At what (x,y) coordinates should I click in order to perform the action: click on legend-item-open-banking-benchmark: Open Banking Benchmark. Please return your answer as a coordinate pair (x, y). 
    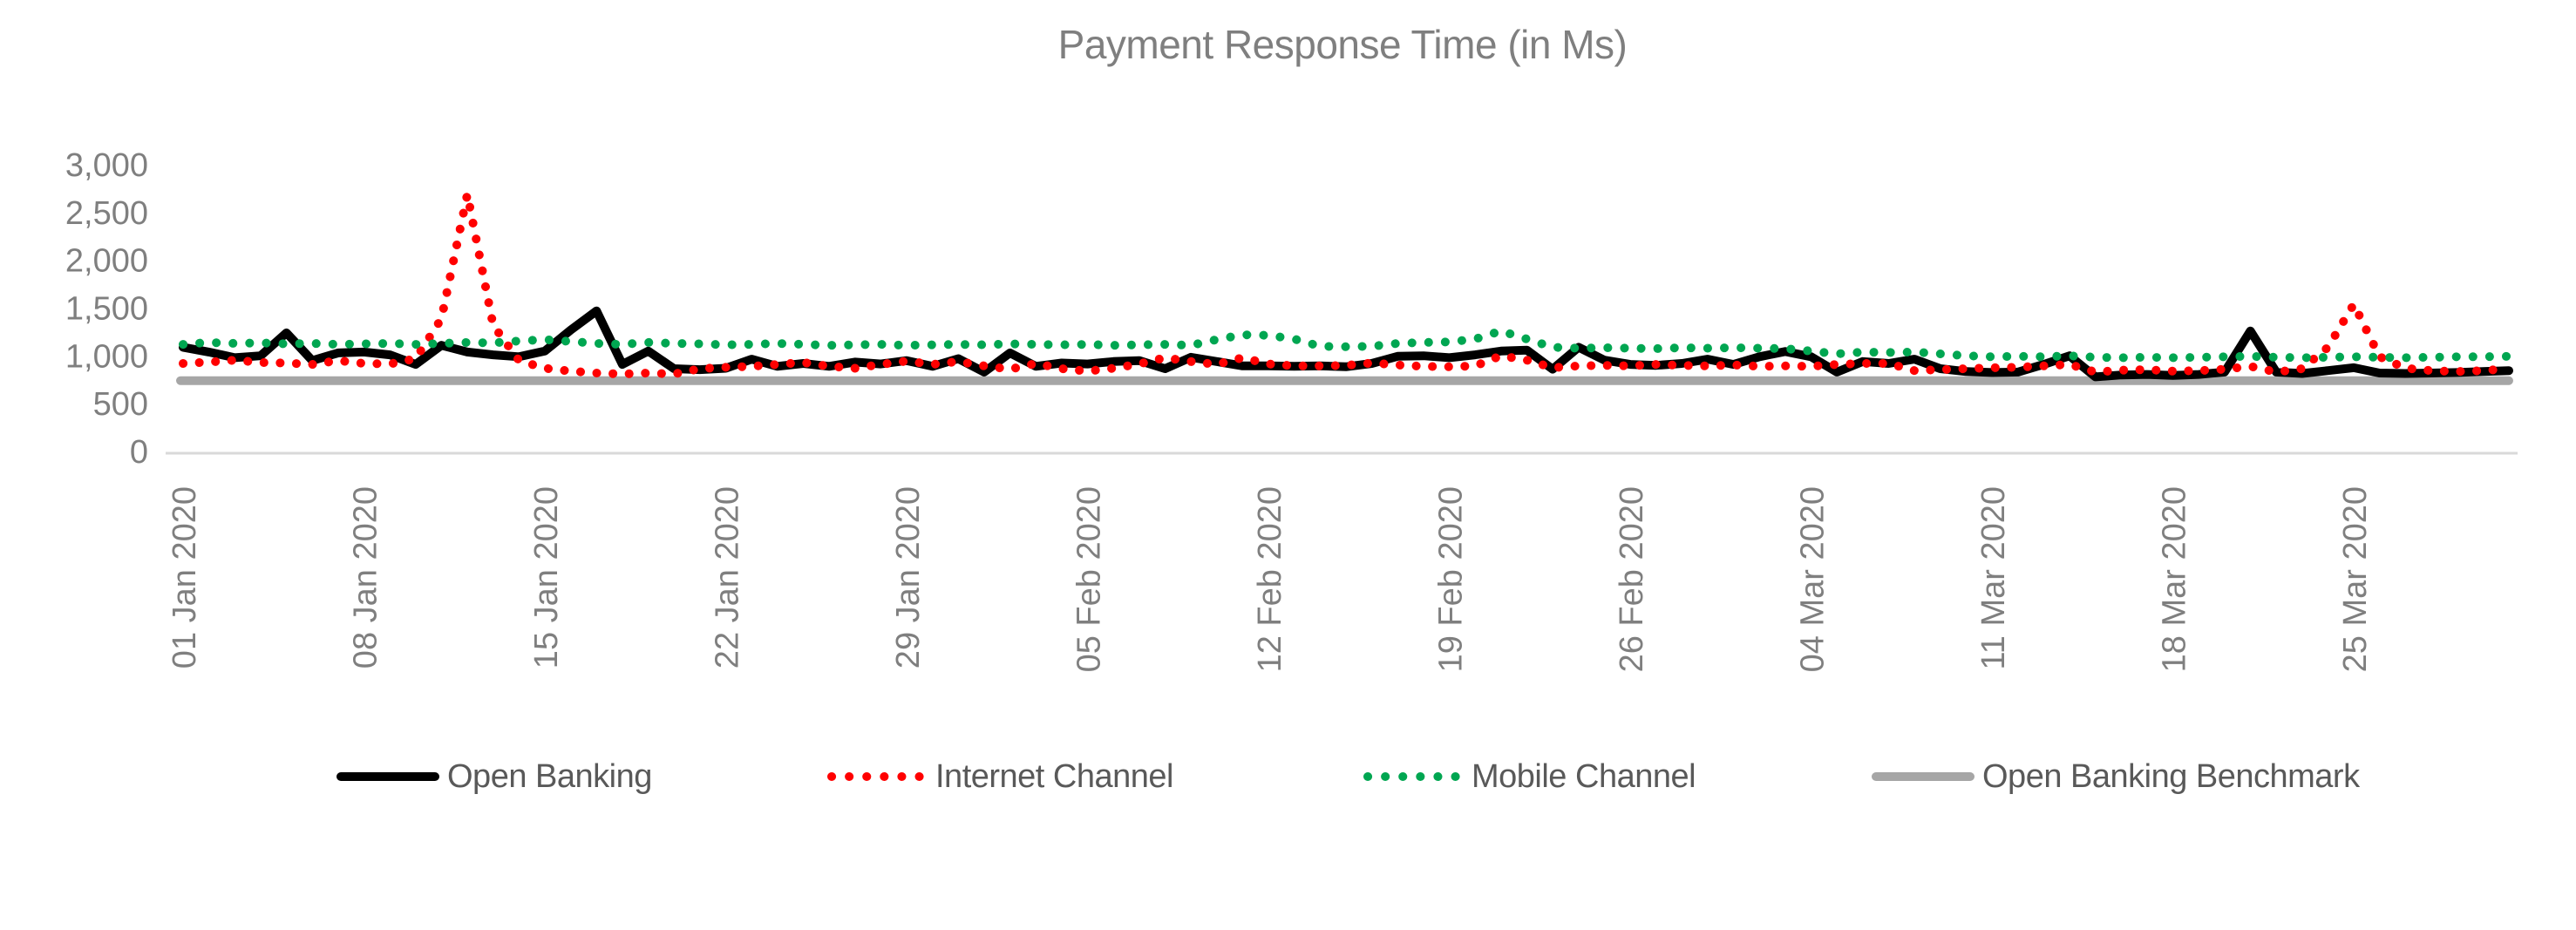
    Looking at the image, I should click on (2116, 776).